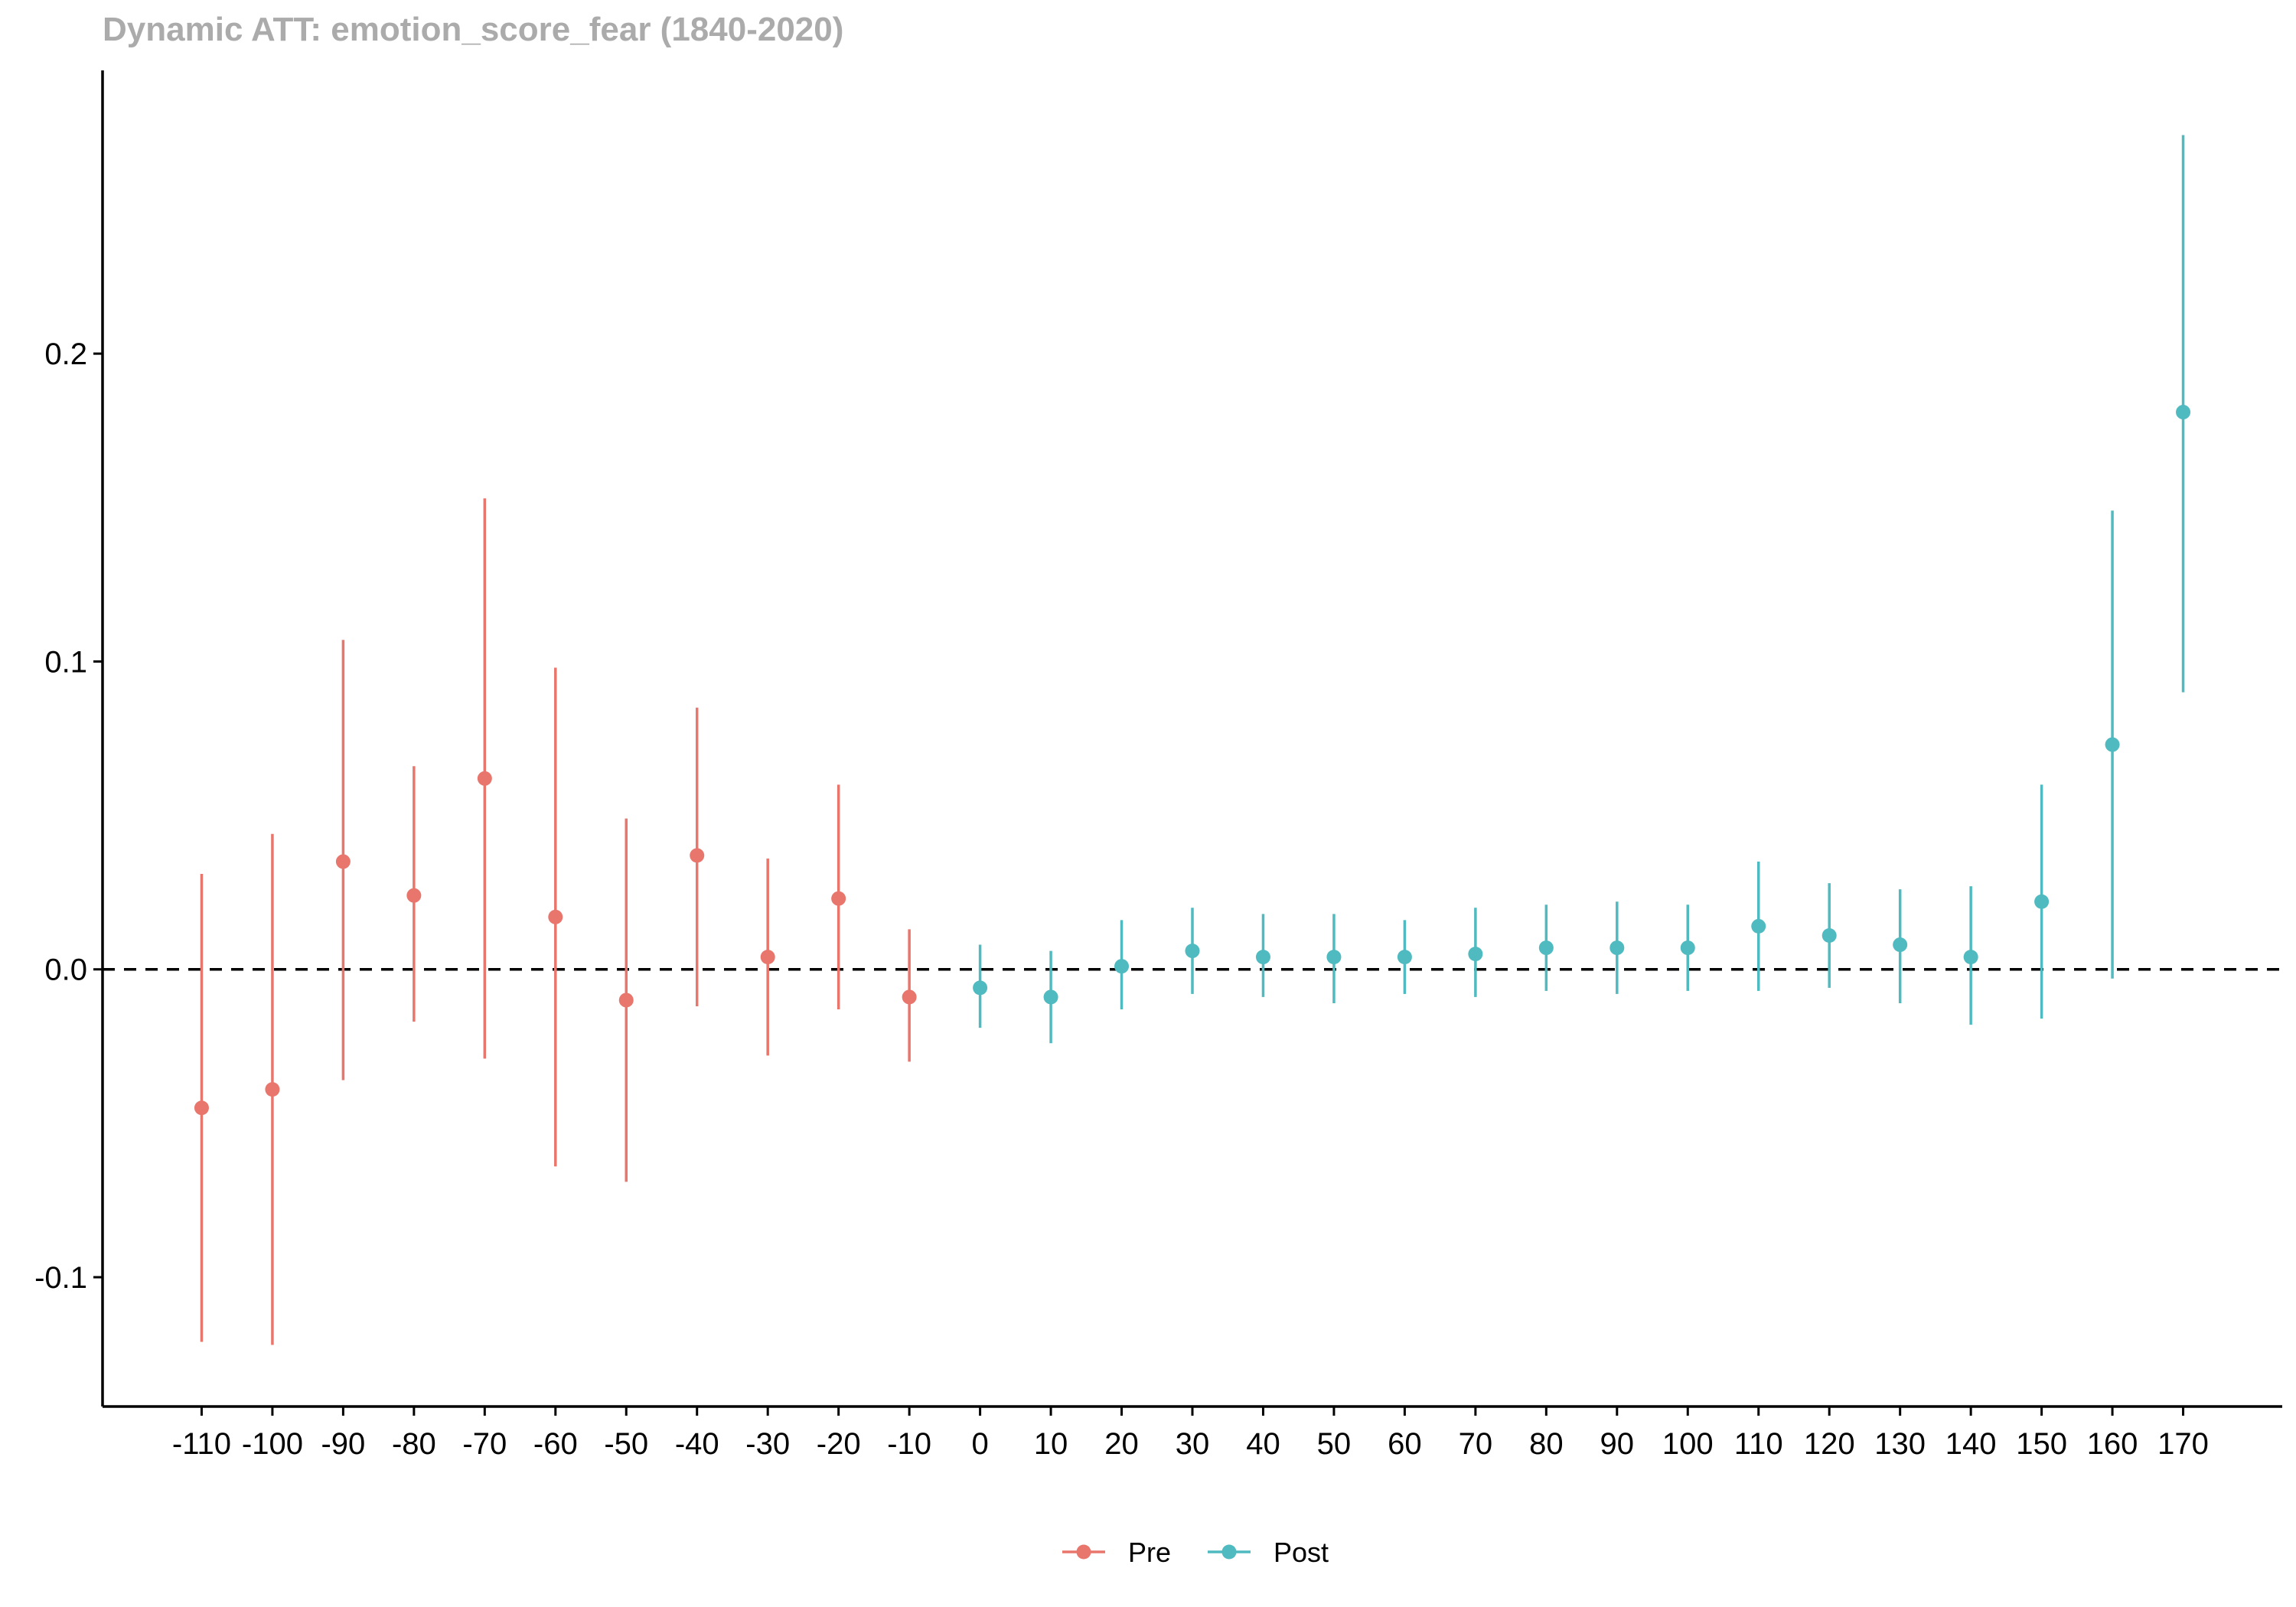 Image resolution: width=2296 pixels, height=1607 pixels. I want to click on legend-label-pre: Pre, so click(1149, 1552).